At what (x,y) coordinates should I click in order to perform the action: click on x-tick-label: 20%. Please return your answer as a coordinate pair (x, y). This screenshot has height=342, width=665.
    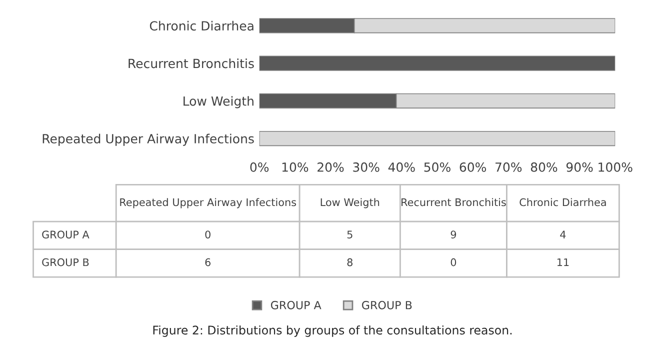
    Looking at the image, I should click on (331, 167).